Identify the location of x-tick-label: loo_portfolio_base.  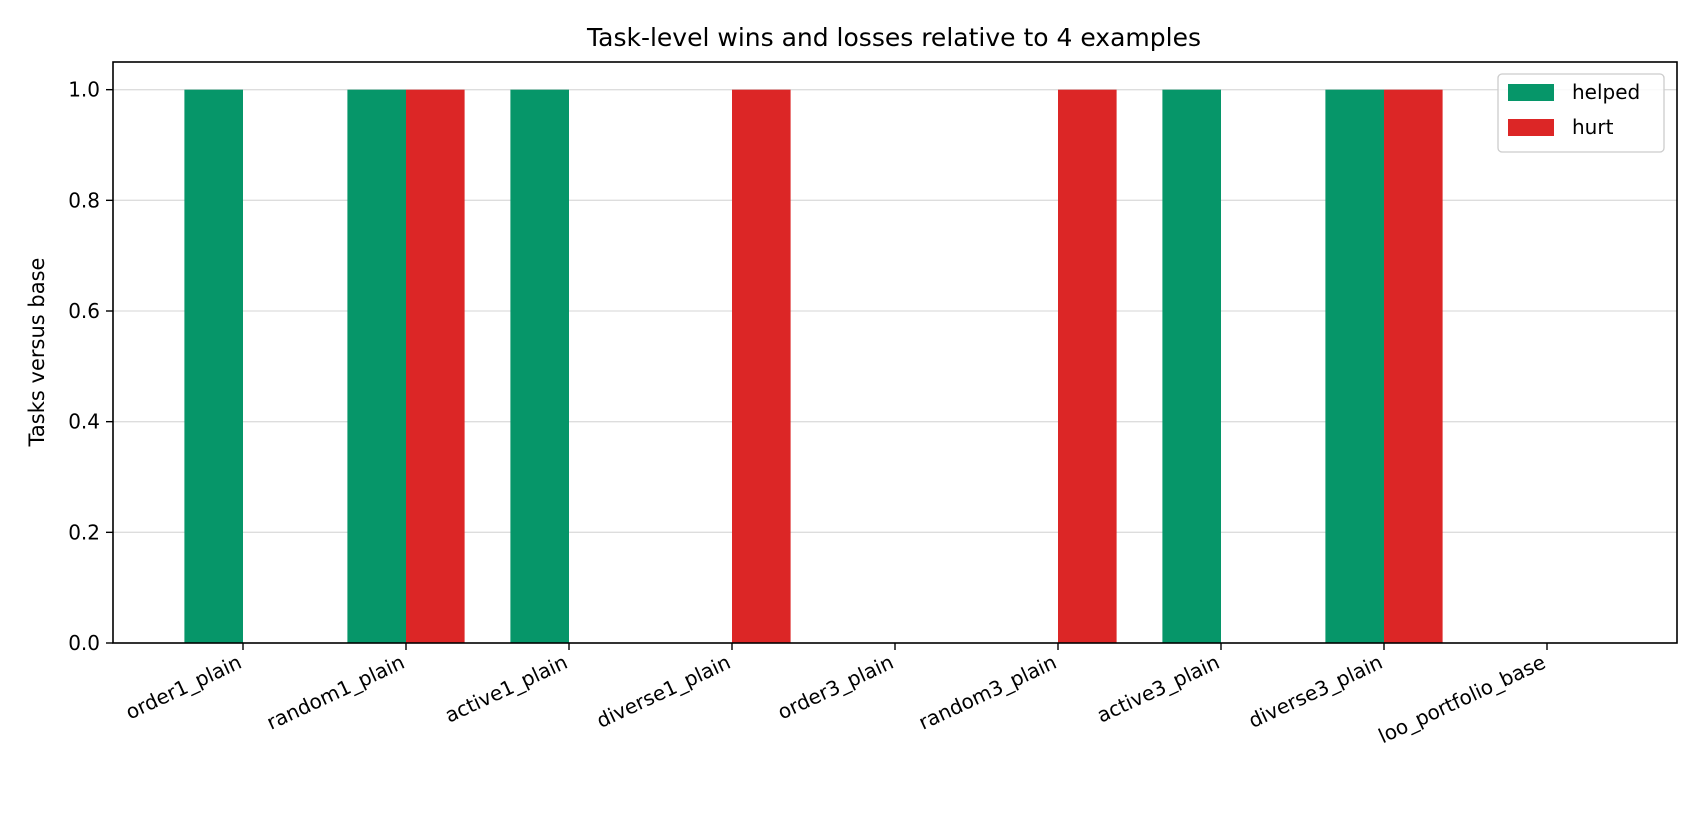
(1462, 699).